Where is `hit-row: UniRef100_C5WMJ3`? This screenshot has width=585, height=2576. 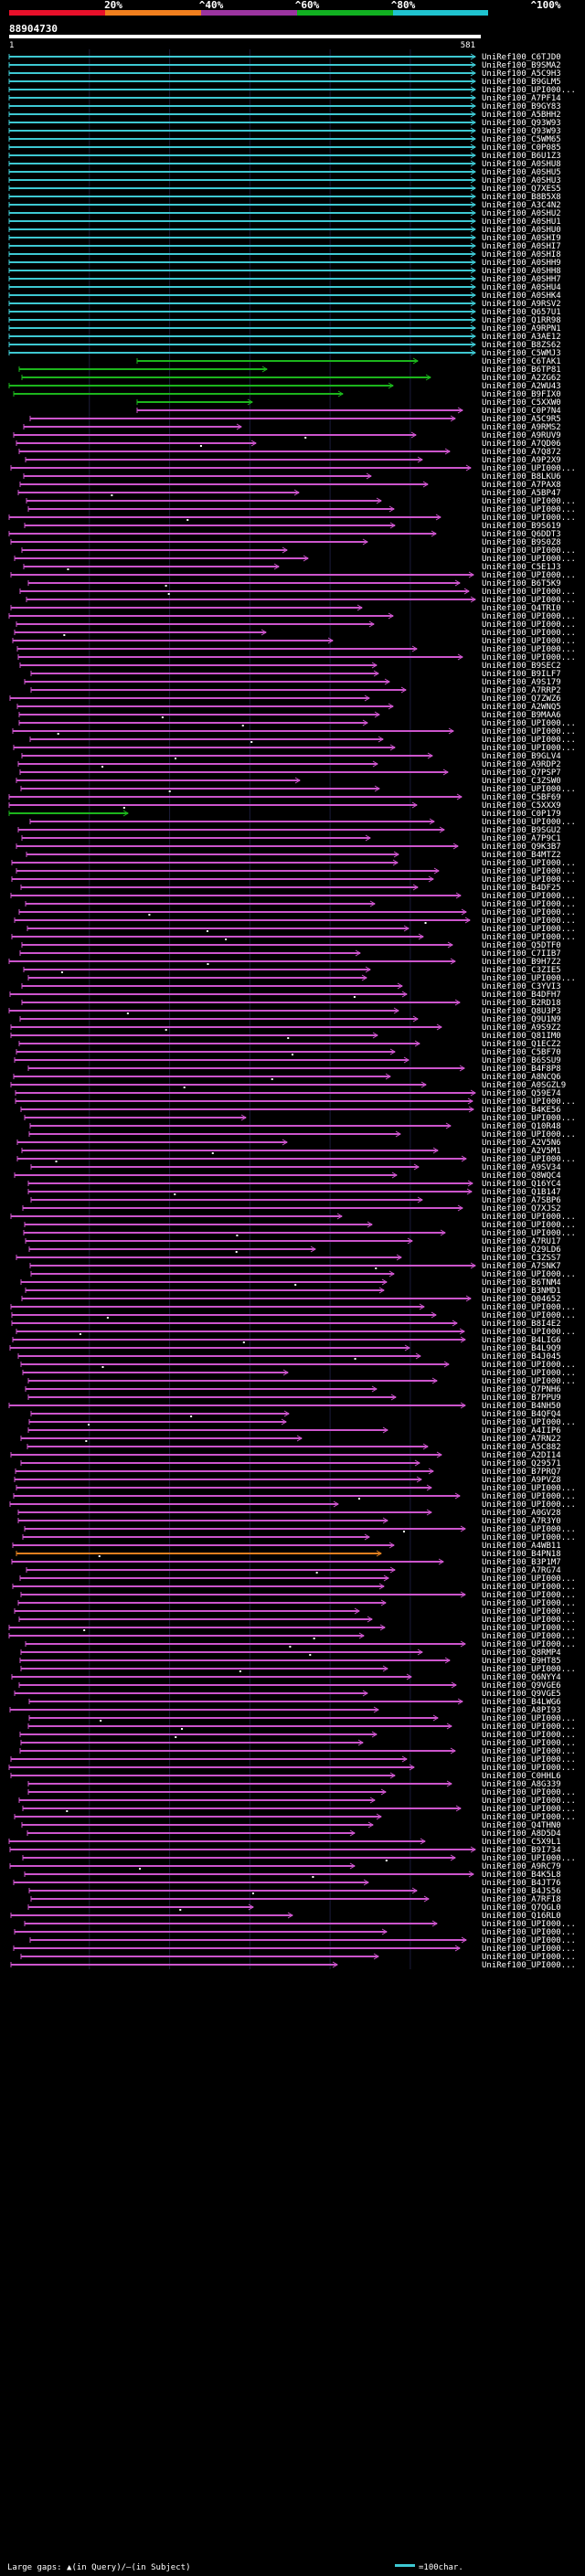 hit-row: UniRef100_C5WMJ3 is located at coordinates (284, 353).